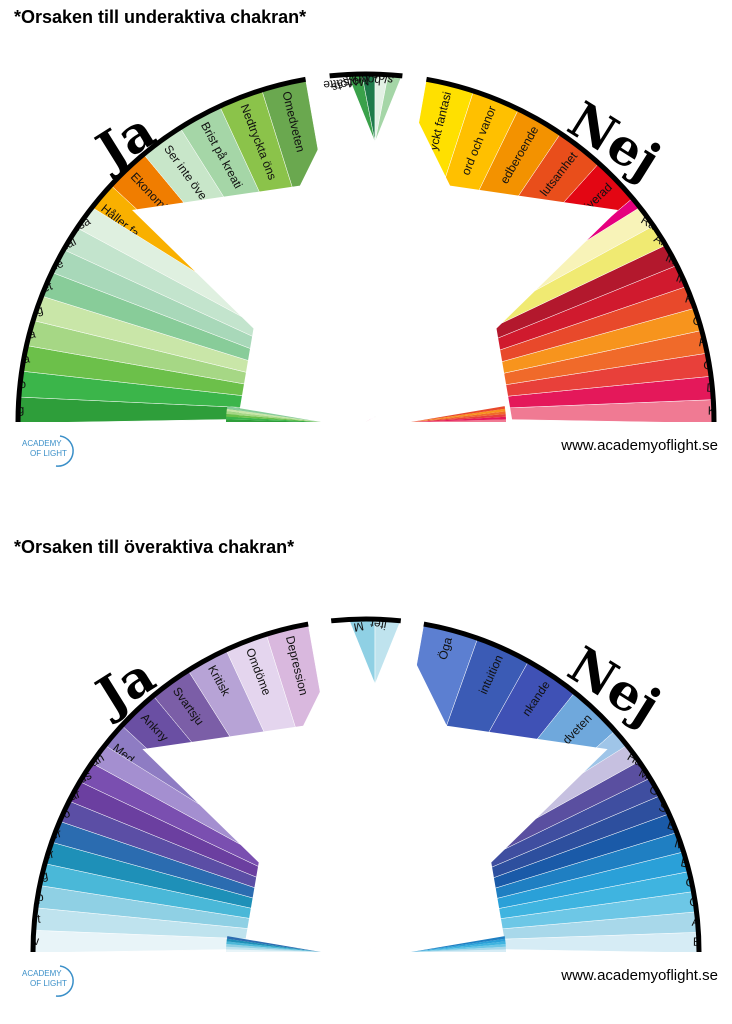 The width and height of the screenshot is (732, 1024). I want to click on panel-title: *Orsaken till underaktiva chakran*, so click(160, 17).